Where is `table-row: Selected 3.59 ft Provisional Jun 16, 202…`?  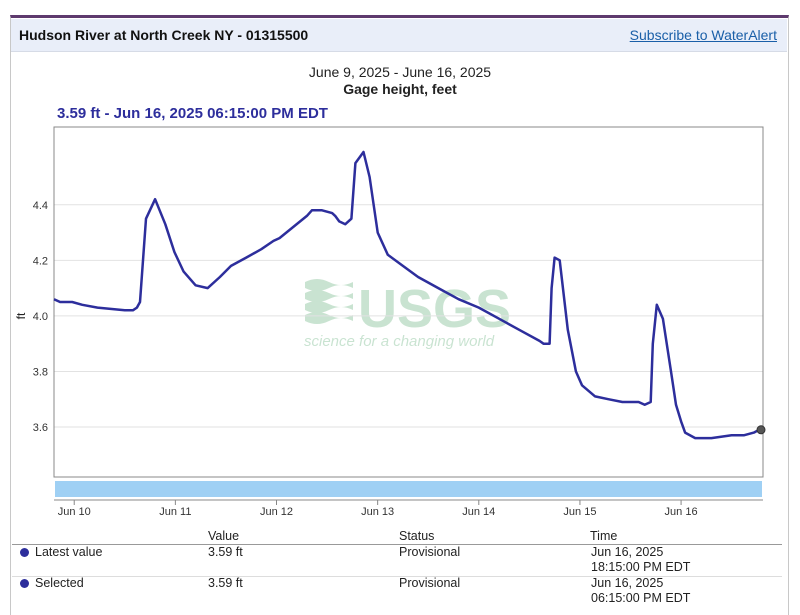 table-row: Selected 3.59 ft Provisional Jun 16, 202… is located at coordinates (397, 591).